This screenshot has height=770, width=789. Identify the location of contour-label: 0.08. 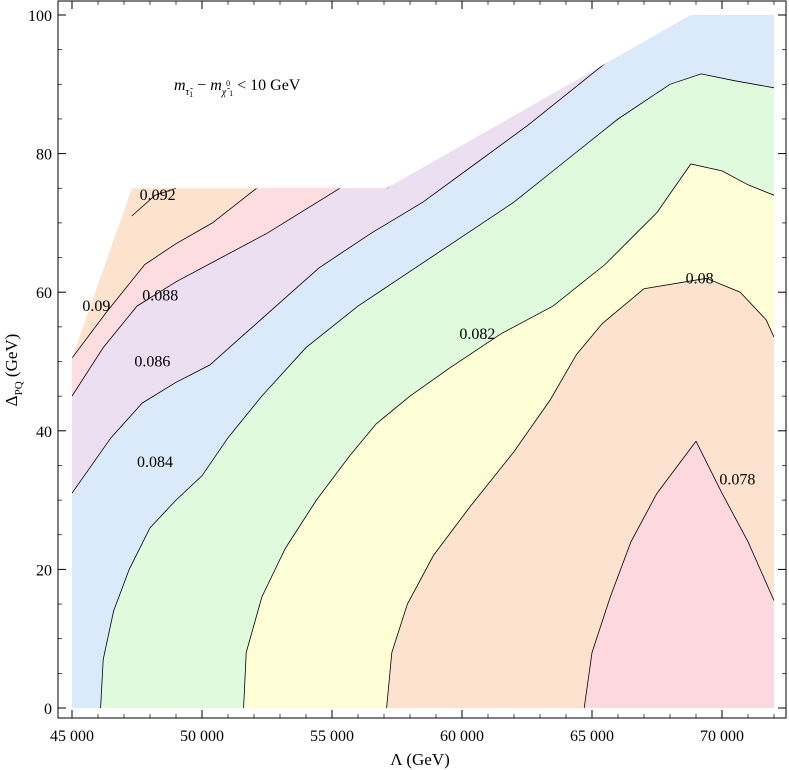
(700, 278).